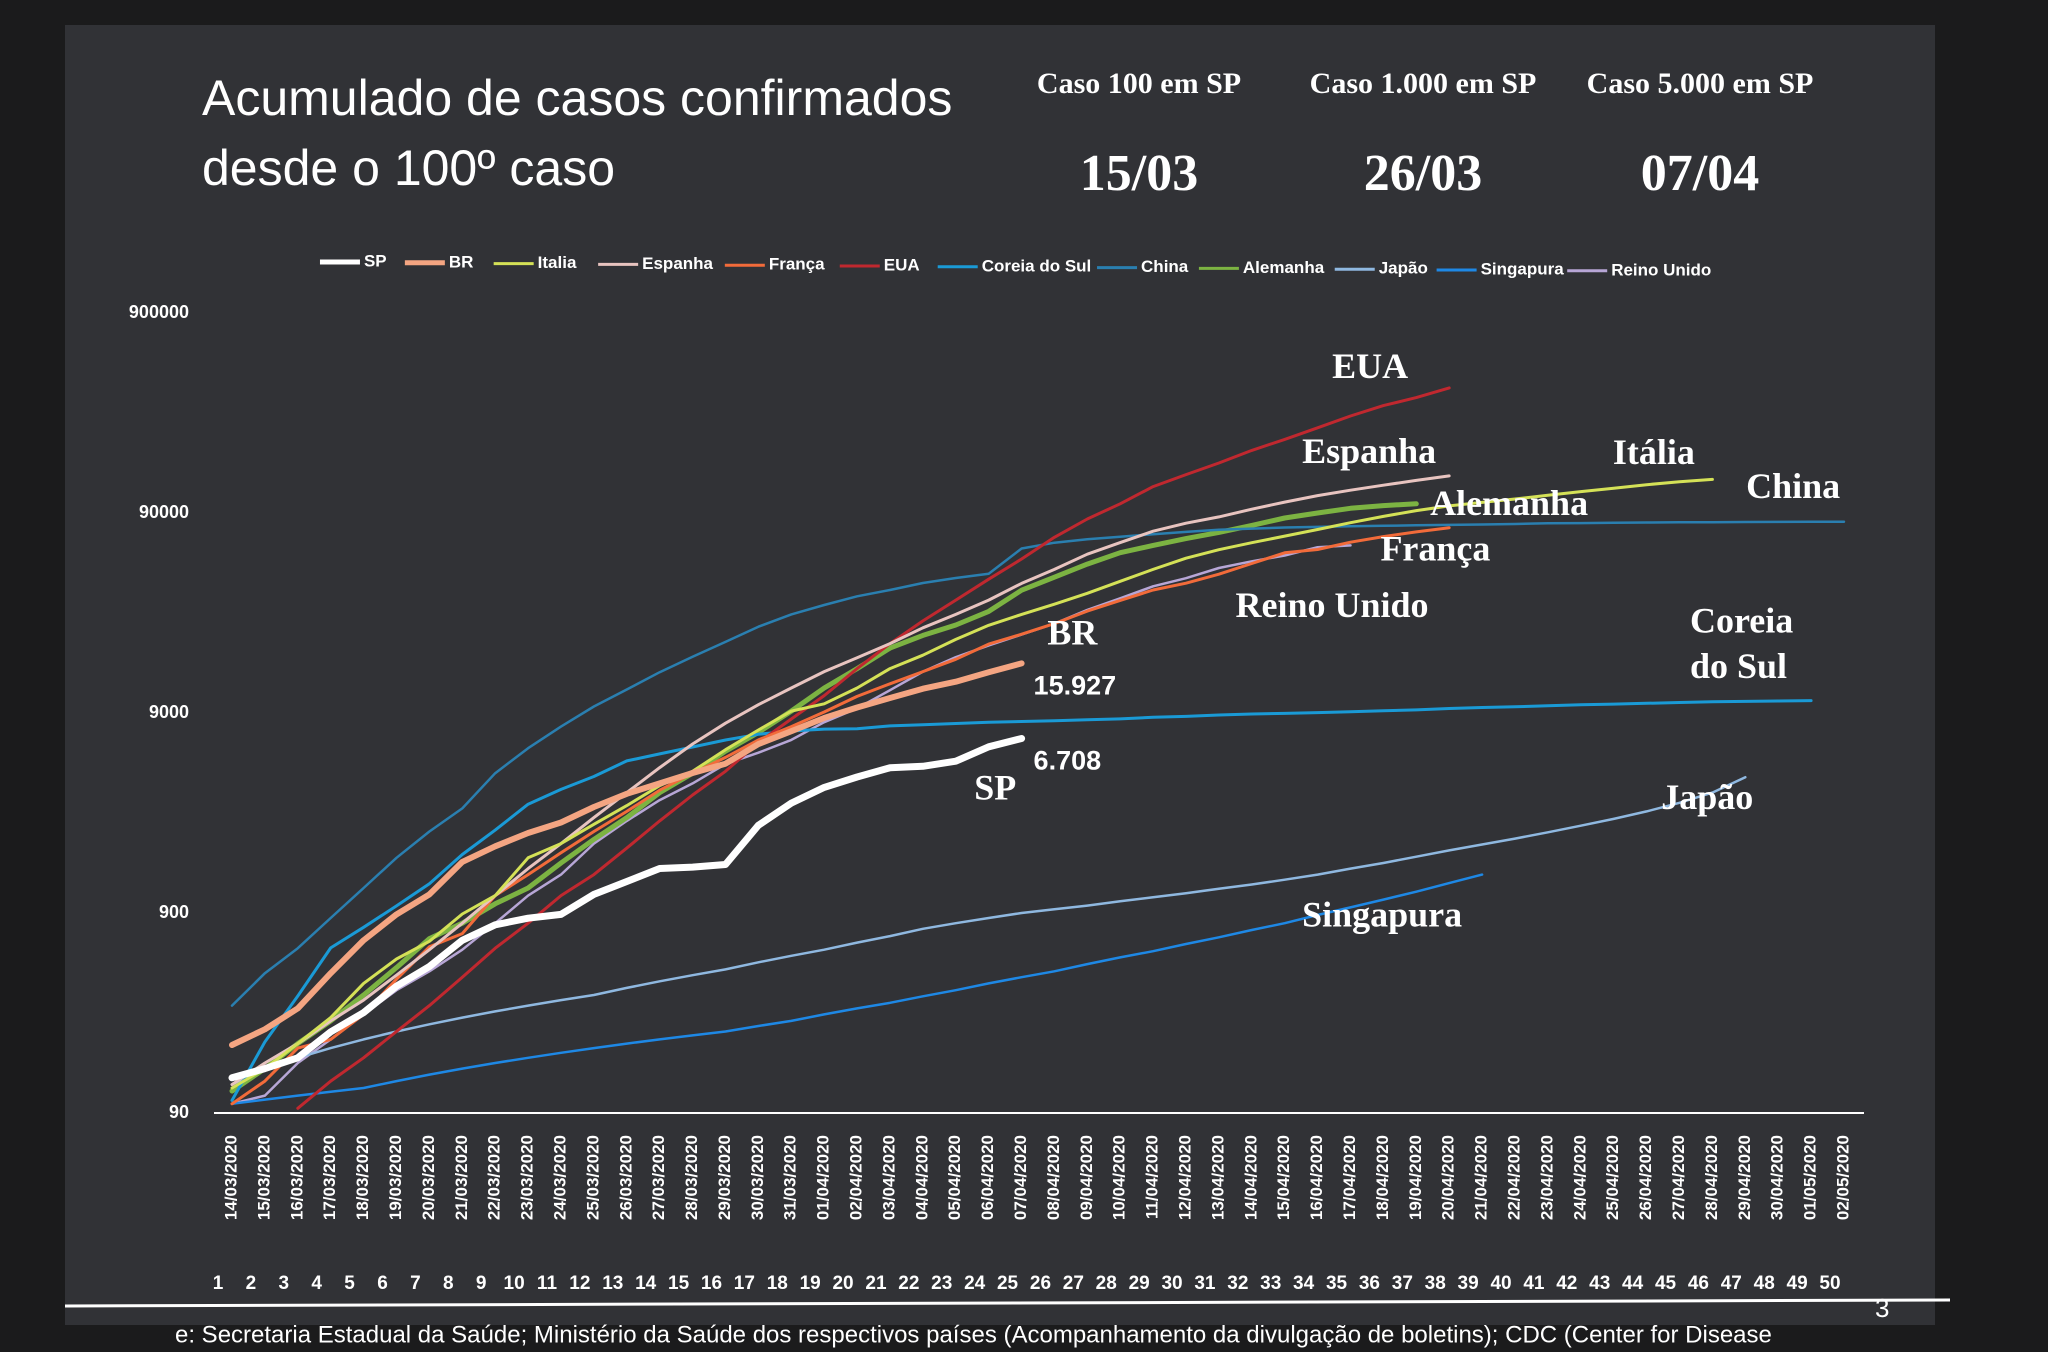 The image size is (2048, 1352). Describe the element at coordinates (428, 1177) in the screenshot. I see `x-tick-label: 20/03/2020` at that location.